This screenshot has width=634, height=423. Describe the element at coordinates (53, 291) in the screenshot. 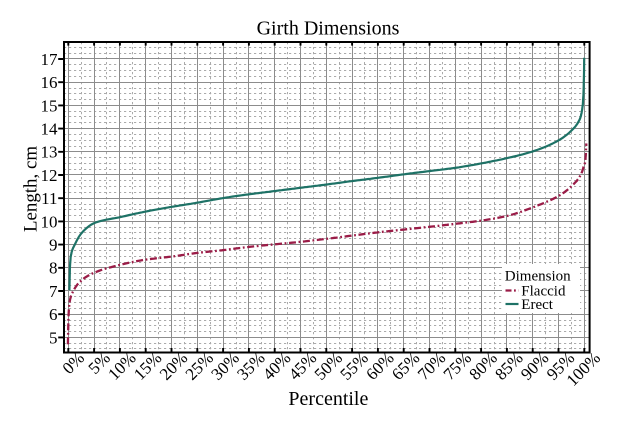

I see `svg-text: 7` at that location.